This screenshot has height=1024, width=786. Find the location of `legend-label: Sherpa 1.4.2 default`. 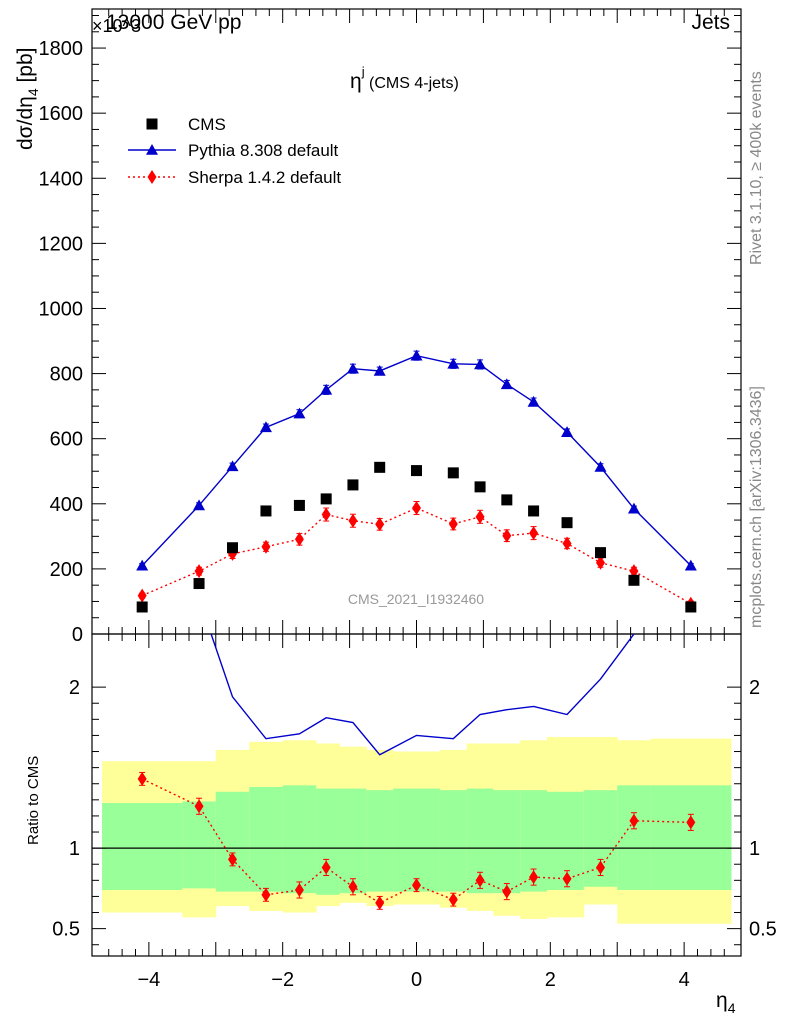

legend-label: Sherpa 1.4.2 default is located at coordinates (264, 177).